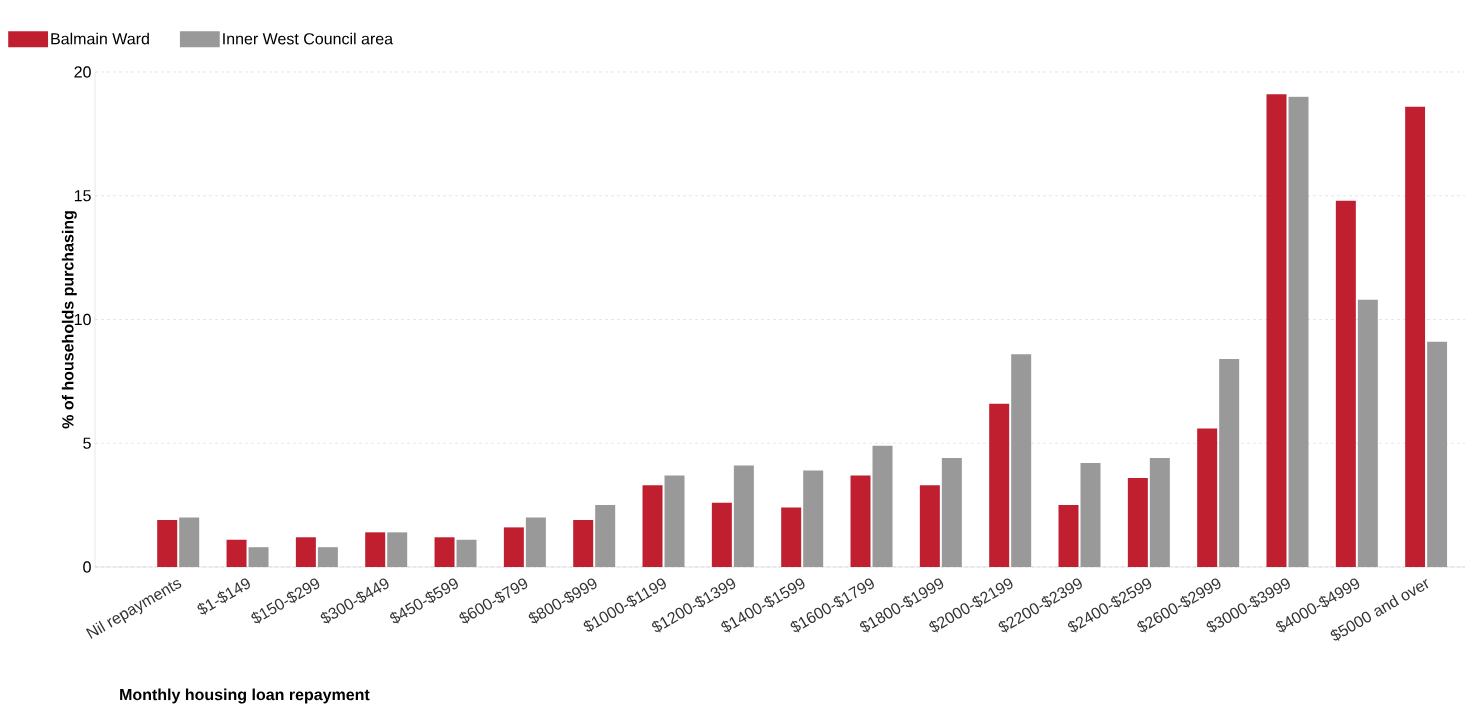 The image size is (1475, 722). Describe the element at coordinates (308, 38) in the screenshot. I see `legend-label: Inner West Council area` at that location.